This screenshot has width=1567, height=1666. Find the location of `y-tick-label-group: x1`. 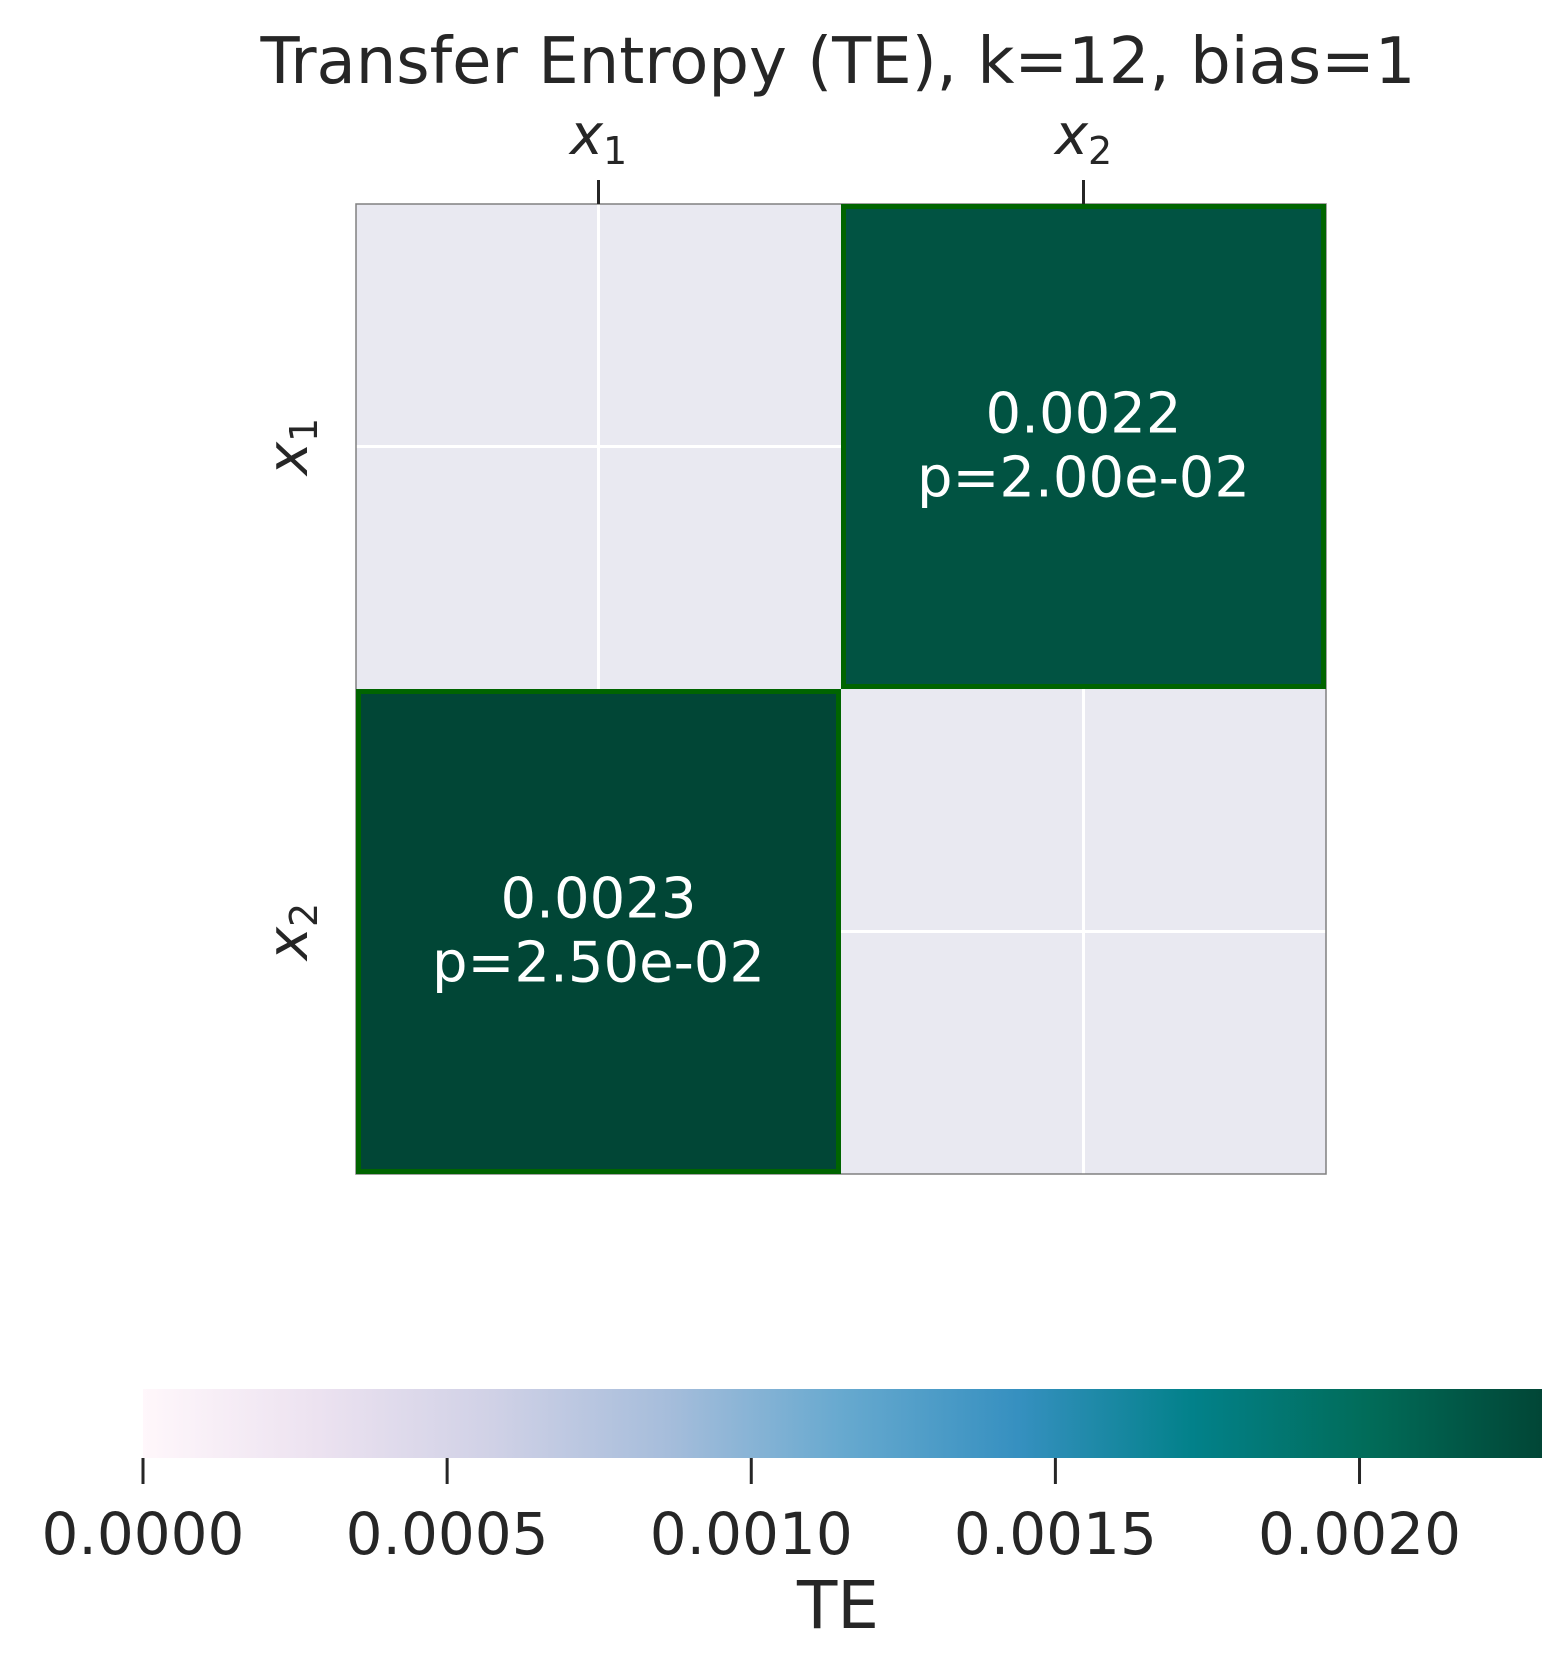

y-tick-label-group: x1 is located at coordinates (291, 447).